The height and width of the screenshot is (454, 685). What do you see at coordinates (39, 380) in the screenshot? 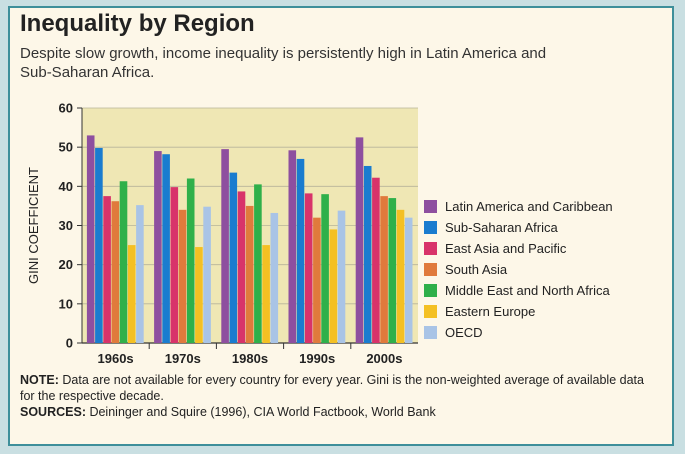
I see `note-label: NOTE:` at bounding box center [39, 380].